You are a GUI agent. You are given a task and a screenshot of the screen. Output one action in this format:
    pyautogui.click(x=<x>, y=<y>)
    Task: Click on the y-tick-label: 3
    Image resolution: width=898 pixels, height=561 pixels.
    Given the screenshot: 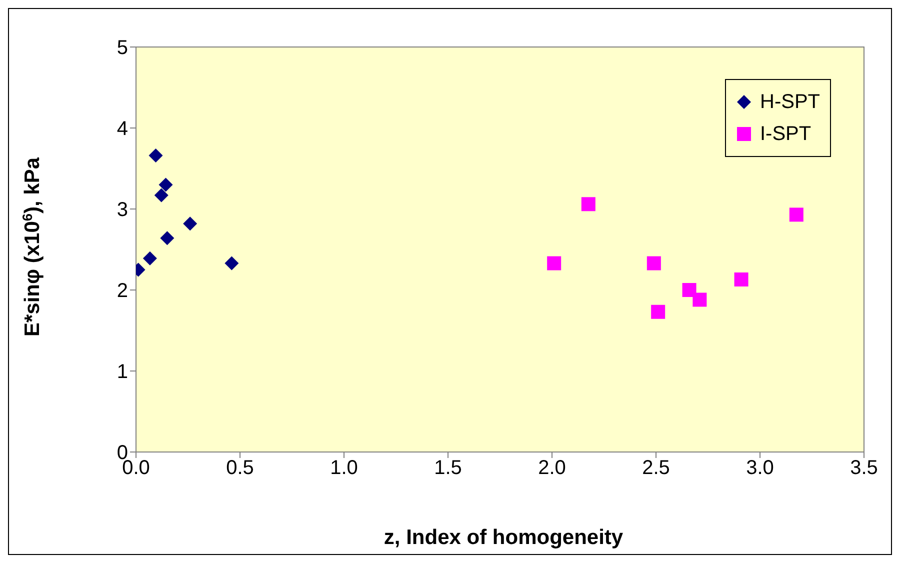 What is the action you would take?
    pyautogui.click(x=122, y=210)
    